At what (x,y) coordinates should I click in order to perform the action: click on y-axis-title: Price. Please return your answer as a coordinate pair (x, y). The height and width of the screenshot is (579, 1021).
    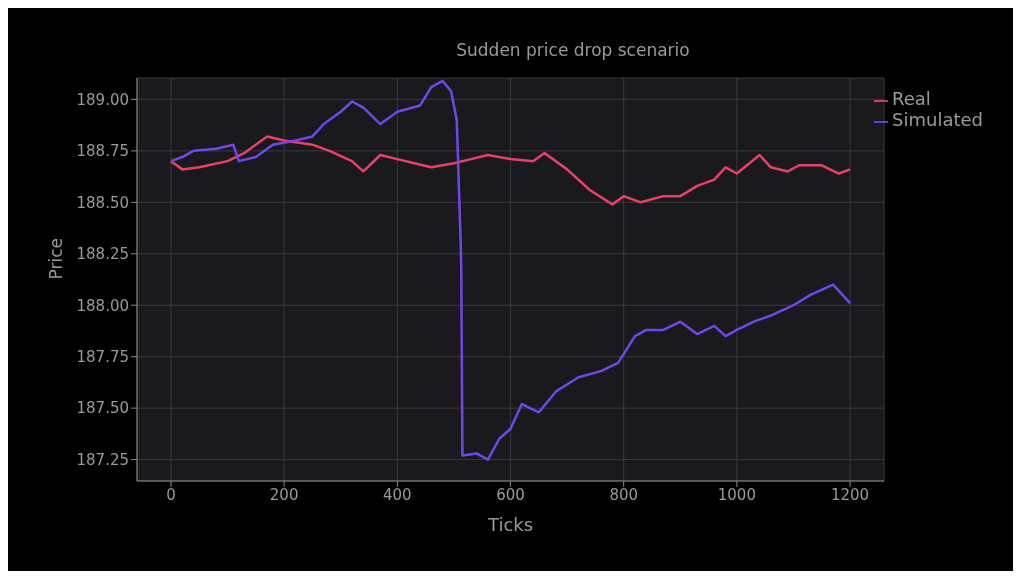
    Looking at the image, I should click on (56, 259).